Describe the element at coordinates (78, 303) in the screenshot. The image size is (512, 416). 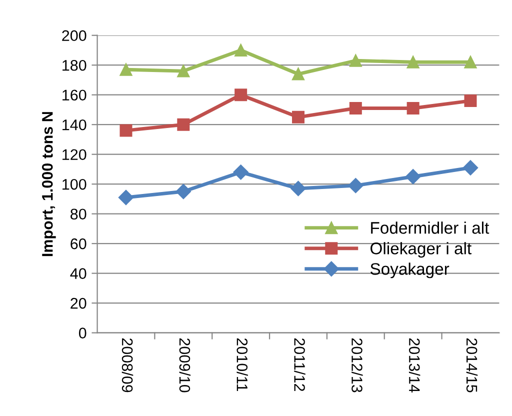
I see `y-tick-label: 20` at that location.